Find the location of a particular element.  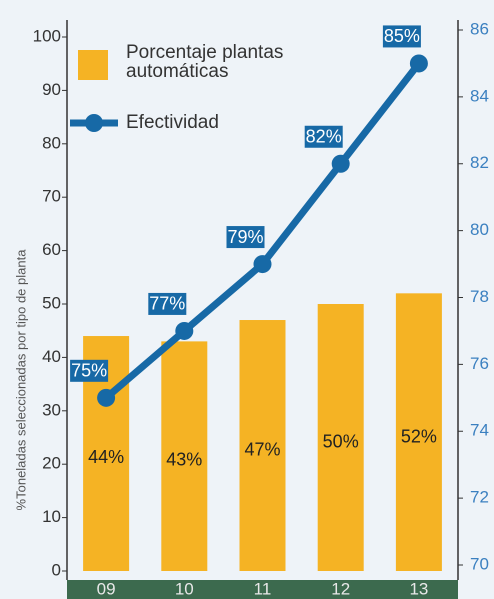

line-value-label: 82% is located at coordinates (324, 137).